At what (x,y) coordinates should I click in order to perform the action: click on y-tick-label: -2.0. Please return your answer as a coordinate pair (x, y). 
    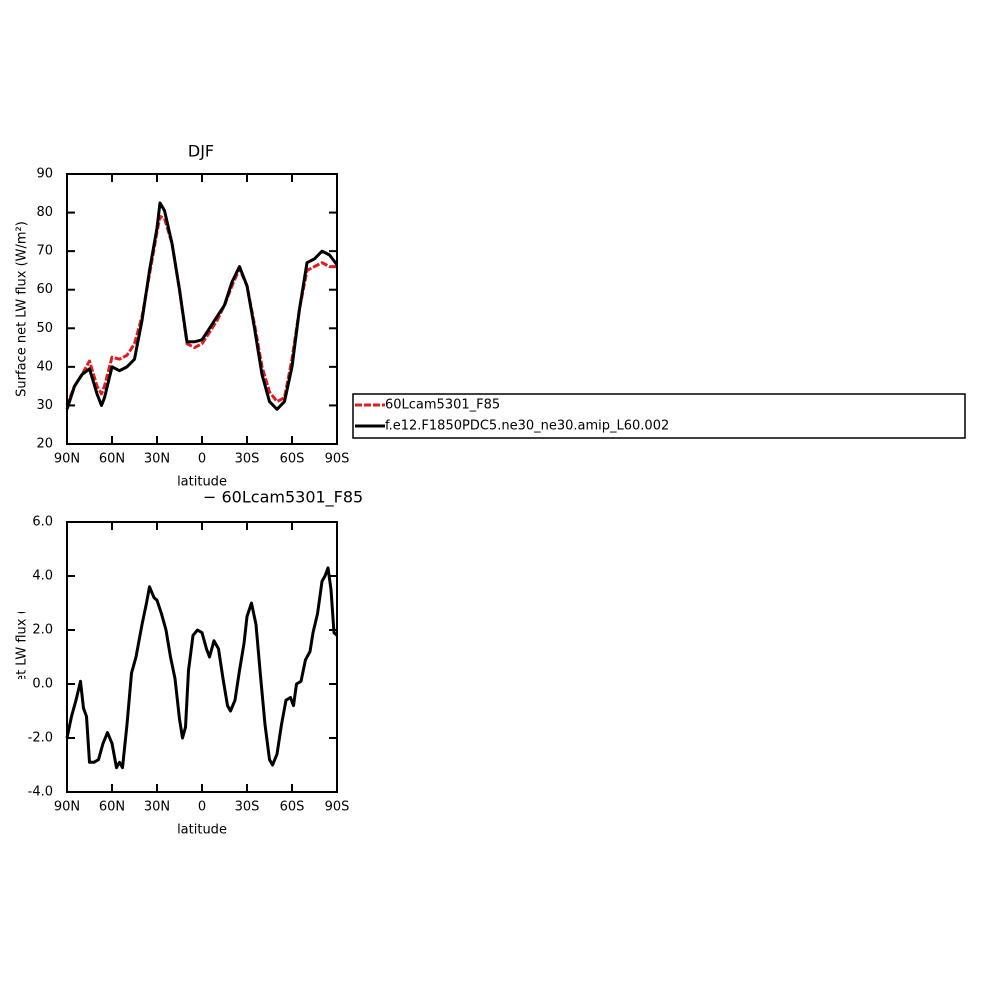
    Looking at the image, I should click on (40, 738).